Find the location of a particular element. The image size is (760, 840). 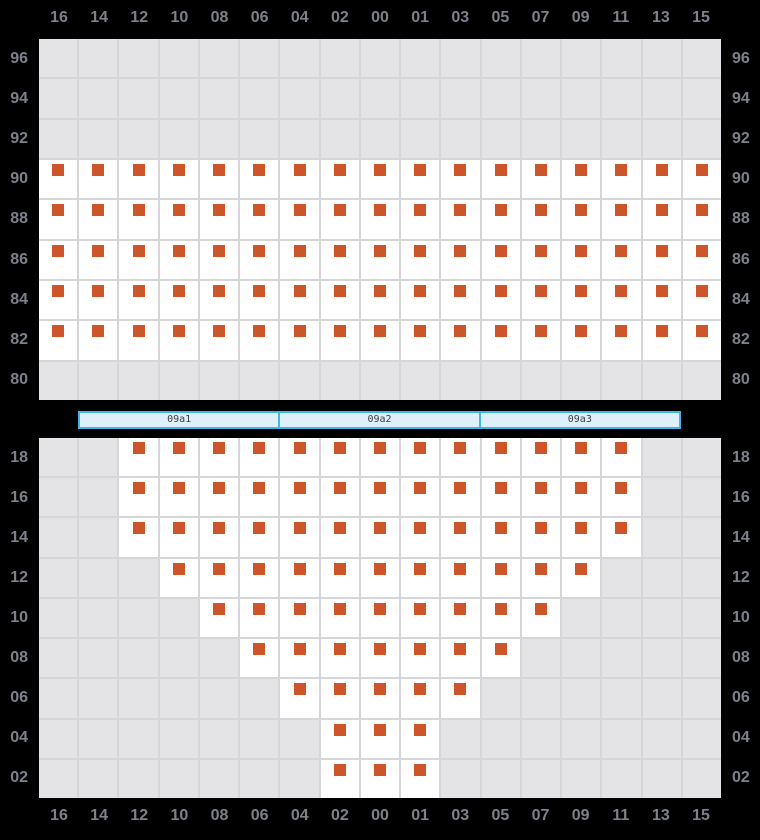

hatch-cover-09a1: 09a1 is located at coordinates (179, 420).